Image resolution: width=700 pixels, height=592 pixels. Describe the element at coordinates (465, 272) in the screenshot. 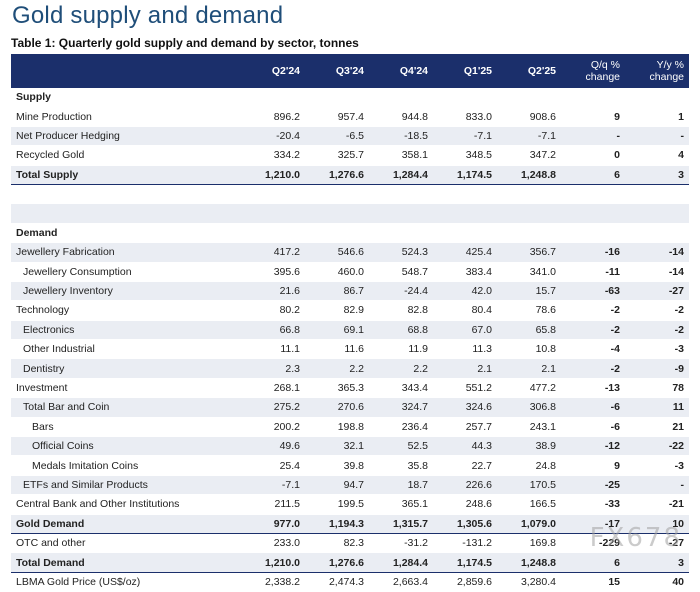

I see `cell-value: 383.4` at that location.